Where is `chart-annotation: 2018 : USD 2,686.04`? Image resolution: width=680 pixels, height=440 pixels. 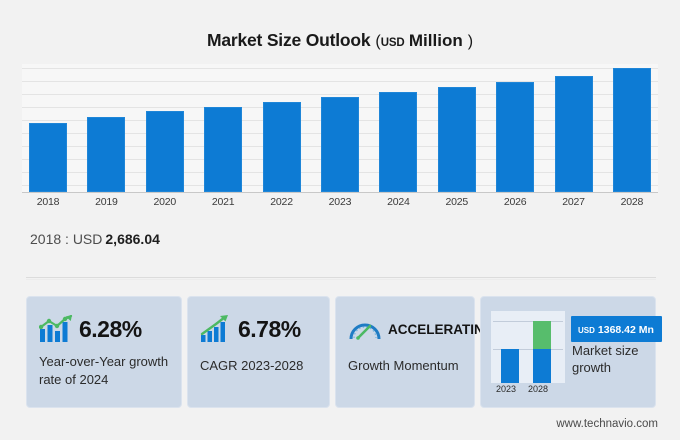 chart-annotation: 2018 : USD 2,686.04 is located at coordinates (95, 239).